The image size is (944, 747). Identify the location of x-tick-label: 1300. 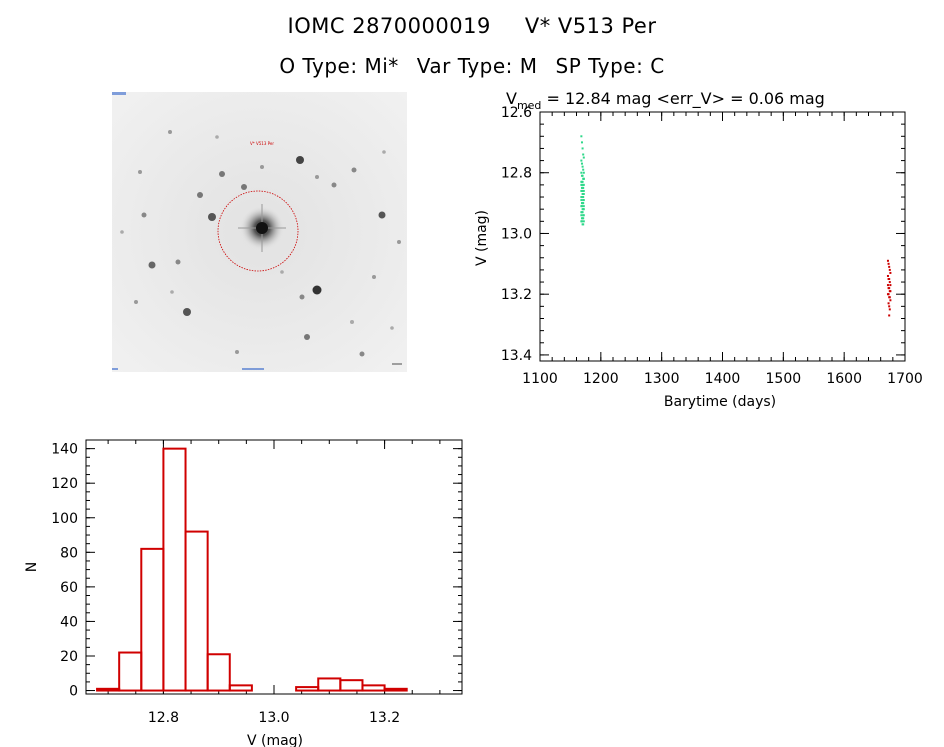
(662, 379).